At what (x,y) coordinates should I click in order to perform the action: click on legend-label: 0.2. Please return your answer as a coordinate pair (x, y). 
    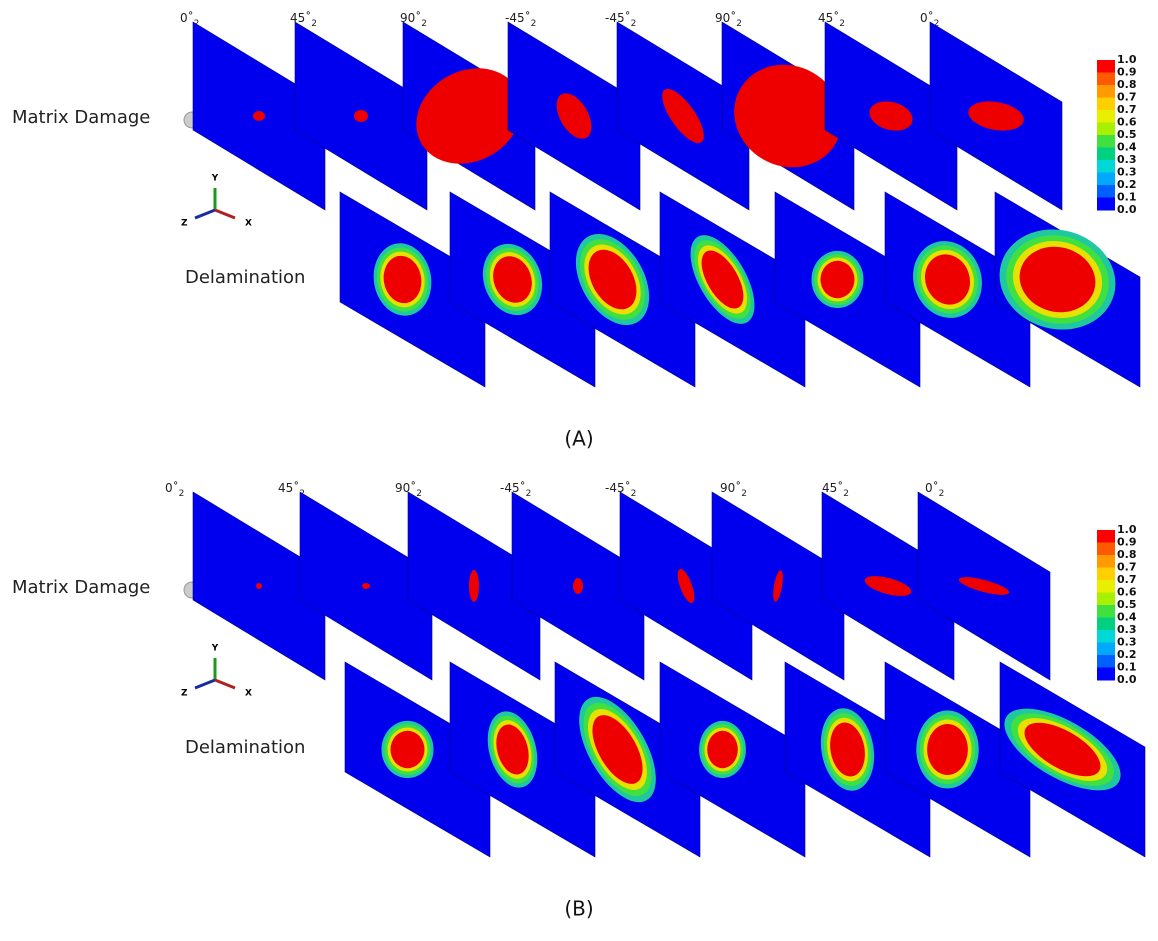
    Looking at the image, I should click on (1127, 184).